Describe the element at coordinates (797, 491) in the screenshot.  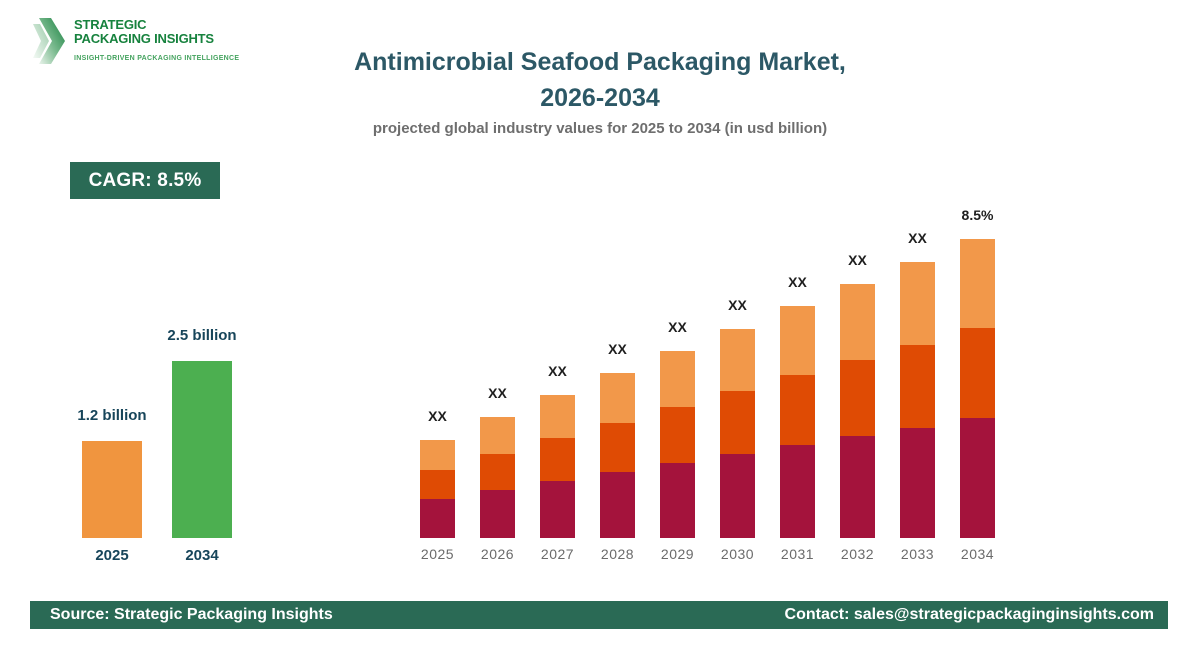
I see `stacked-bar-2031-segment-bottom` at that location.